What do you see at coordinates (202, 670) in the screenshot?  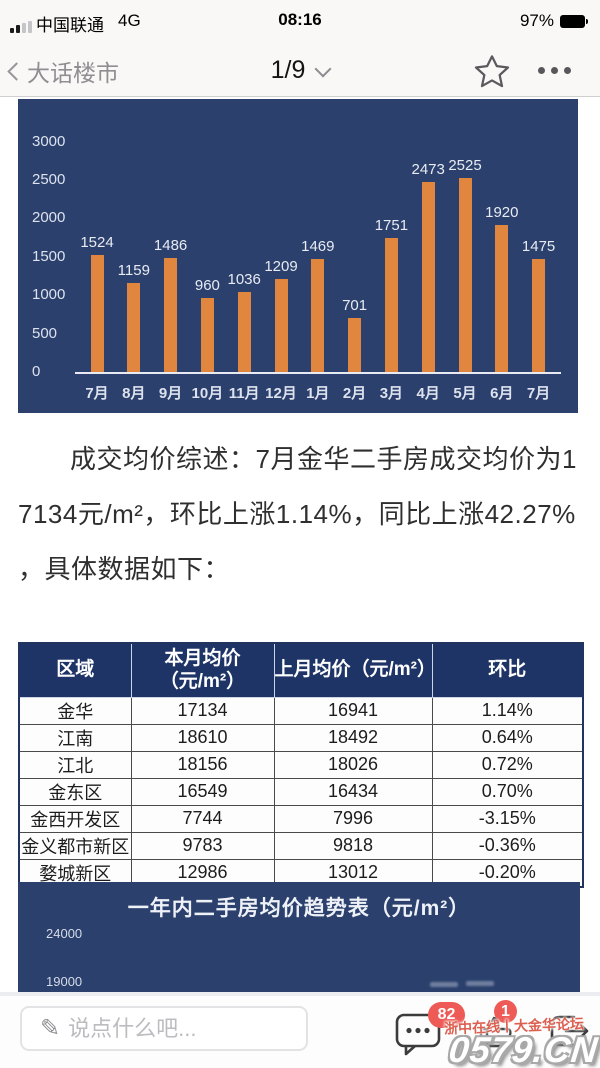 I see `table-header-cell: 本月均价 （元/m²）` at bounding box center [202, 670].